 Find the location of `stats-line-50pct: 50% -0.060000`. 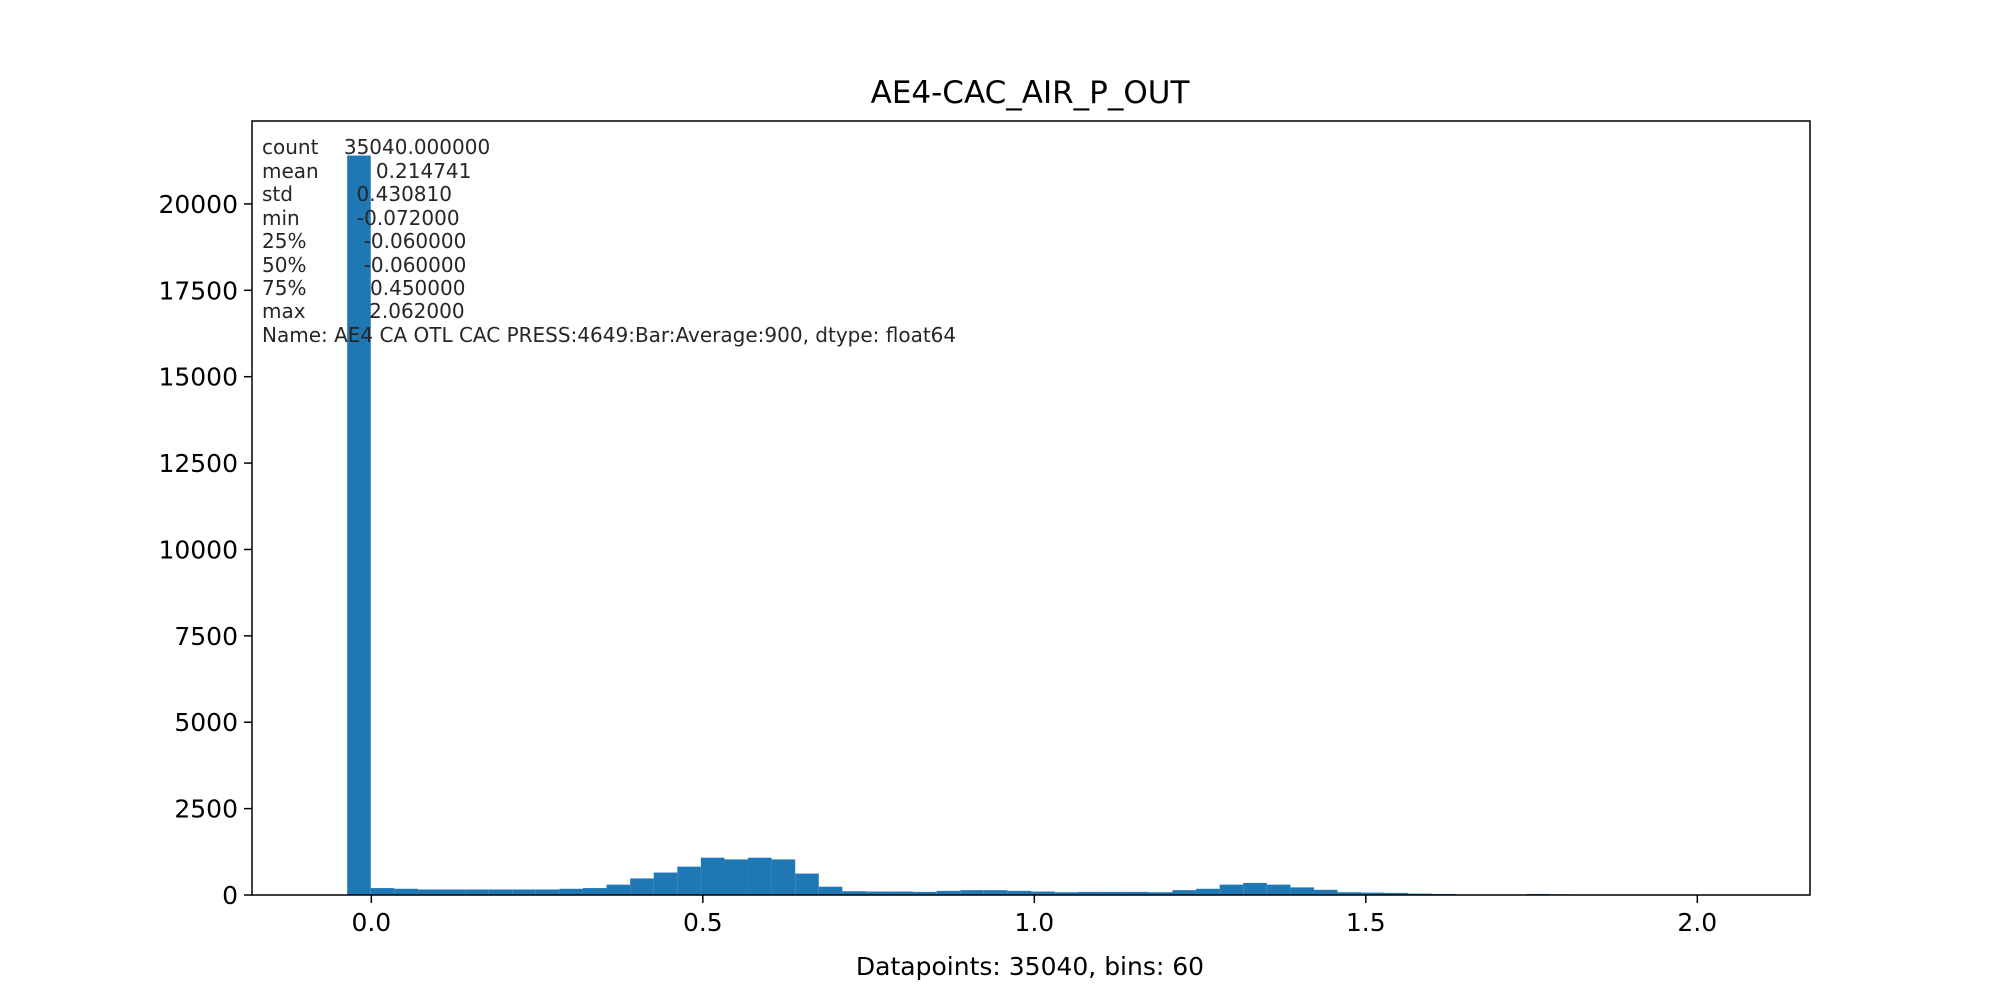

stats-line-50pct: 50% -0.060000 is located at coordinates (364, 265).